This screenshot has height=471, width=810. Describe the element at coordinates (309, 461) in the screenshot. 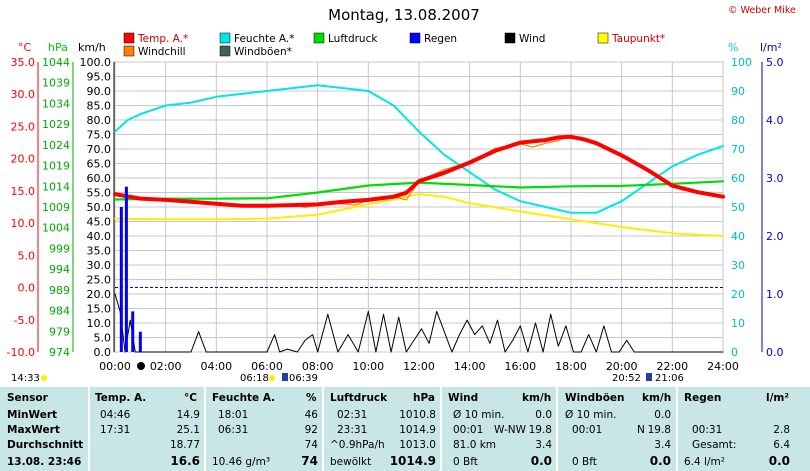

I see `humidity-current: 74` at that location.